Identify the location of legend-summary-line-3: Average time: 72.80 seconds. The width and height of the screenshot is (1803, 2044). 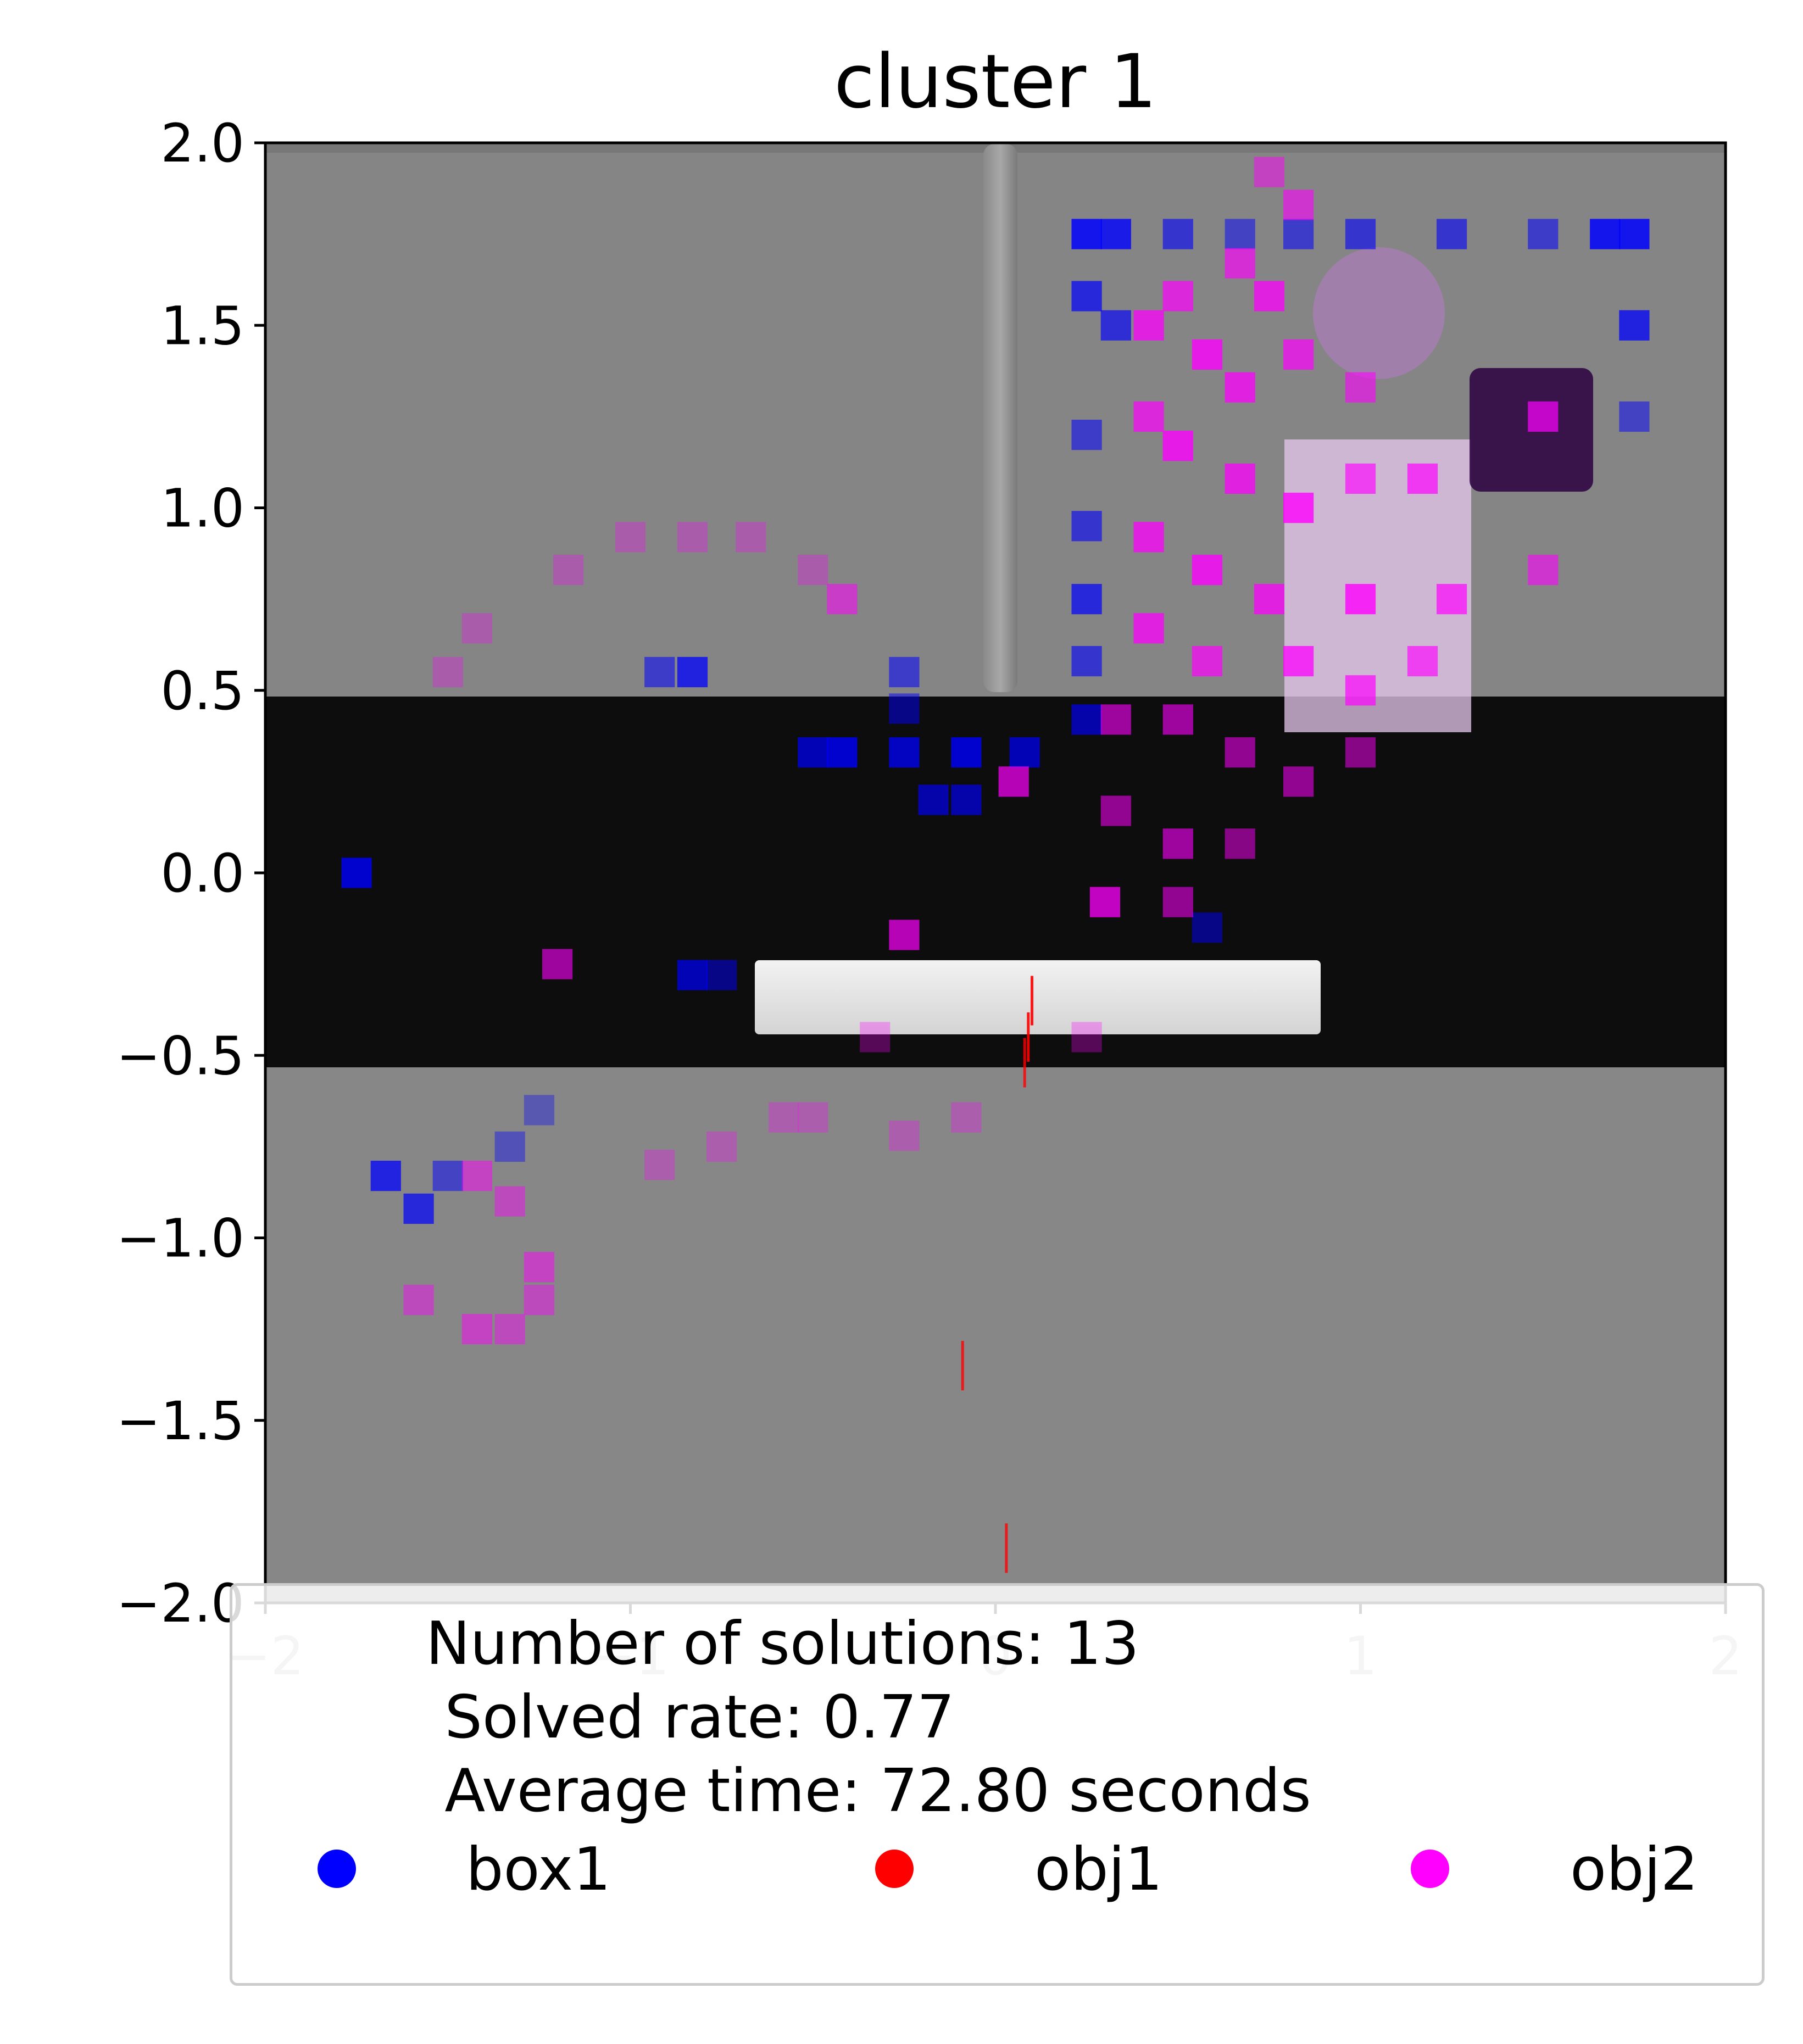
(868, 1791).